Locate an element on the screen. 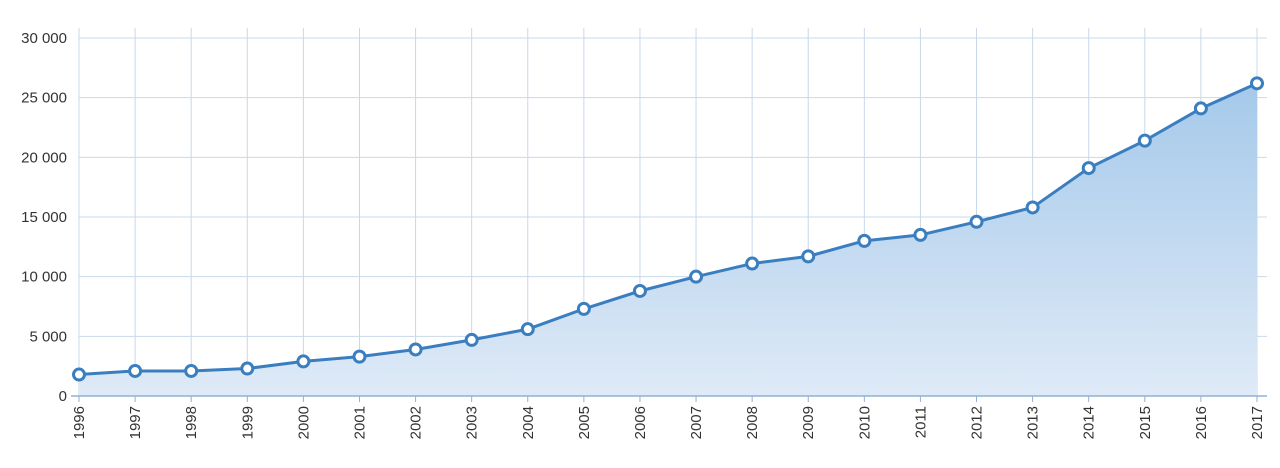  x-tick-label: 1996 is located at coordinates (79, 422).